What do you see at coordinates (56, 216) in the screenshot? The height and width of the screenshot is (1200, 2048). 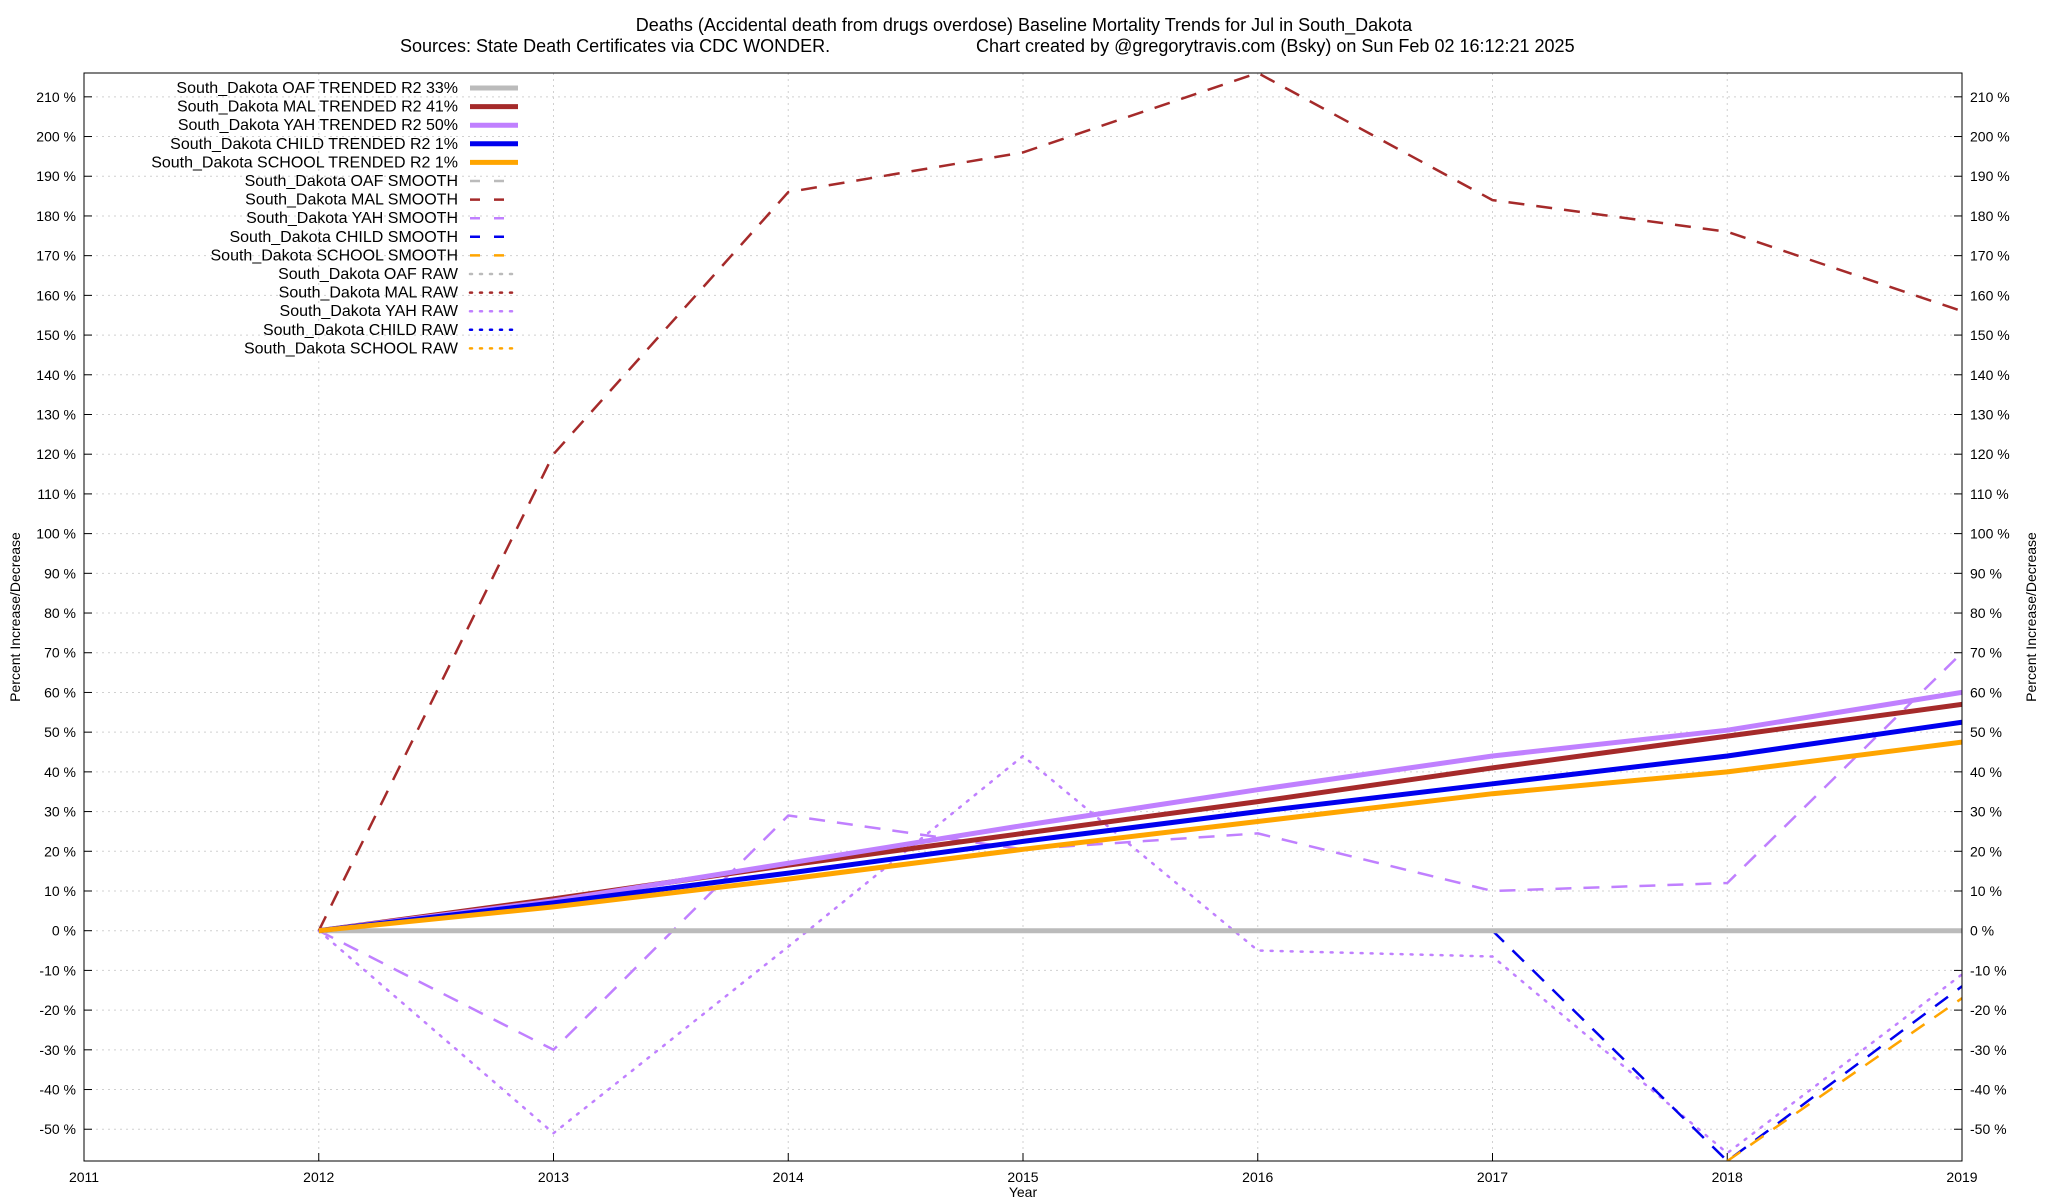 I see `y-tick-label-left: 180 %` at bounding box center [56, 216].